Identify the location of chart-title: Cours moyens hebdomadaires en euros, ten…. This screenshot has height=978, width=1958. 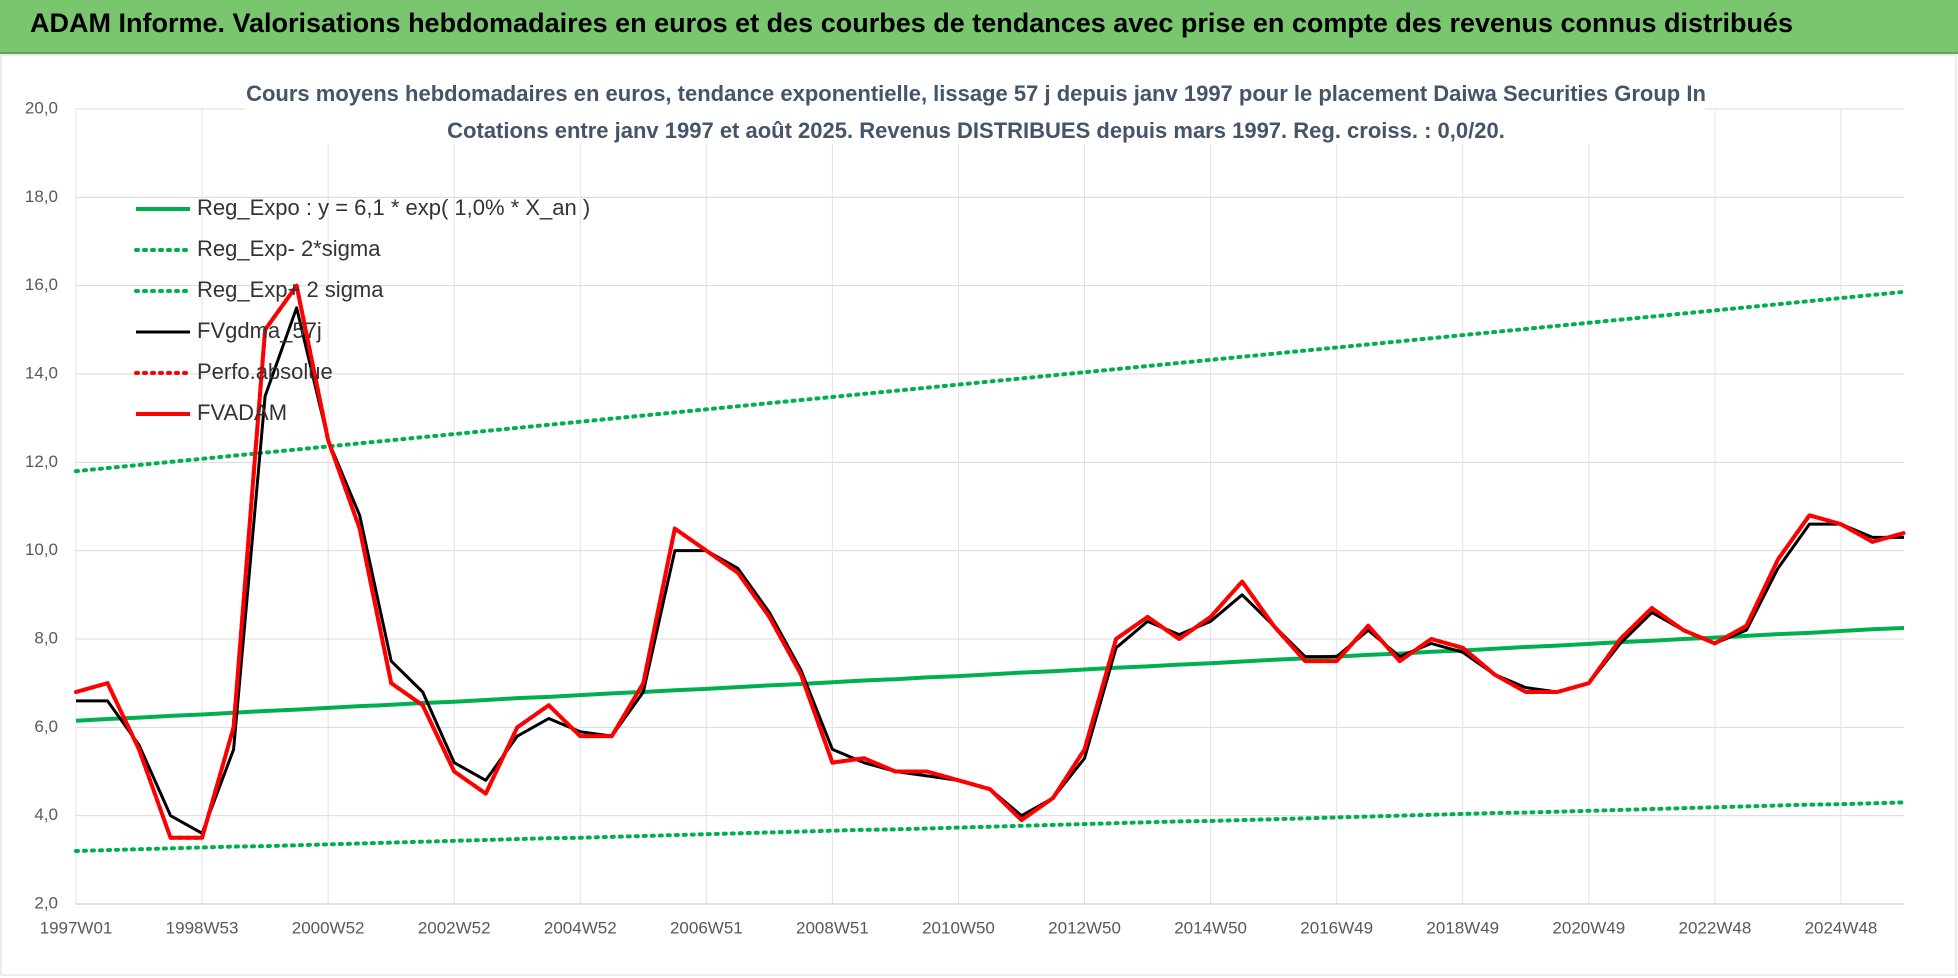
(976, 93).